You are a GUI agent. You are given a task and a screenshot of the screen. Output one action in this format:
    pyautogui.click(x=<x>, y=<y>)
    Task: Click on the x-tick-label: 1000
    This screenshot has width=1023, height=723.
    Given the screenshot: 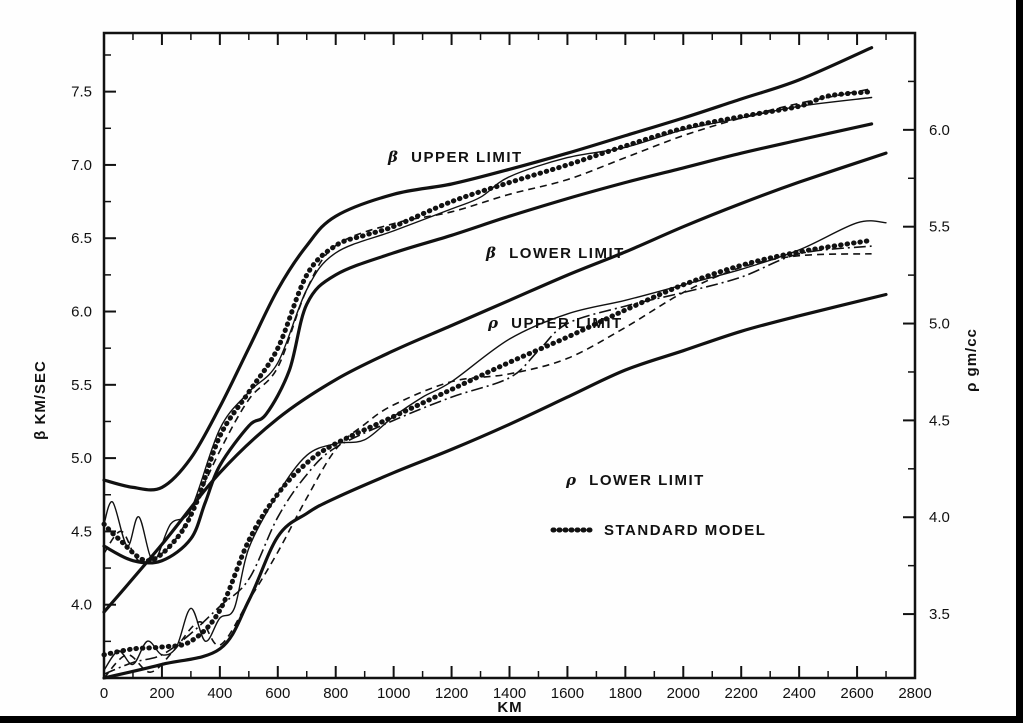 What is the action you would take?
    pyautogui.click(x=393, y=693)
    